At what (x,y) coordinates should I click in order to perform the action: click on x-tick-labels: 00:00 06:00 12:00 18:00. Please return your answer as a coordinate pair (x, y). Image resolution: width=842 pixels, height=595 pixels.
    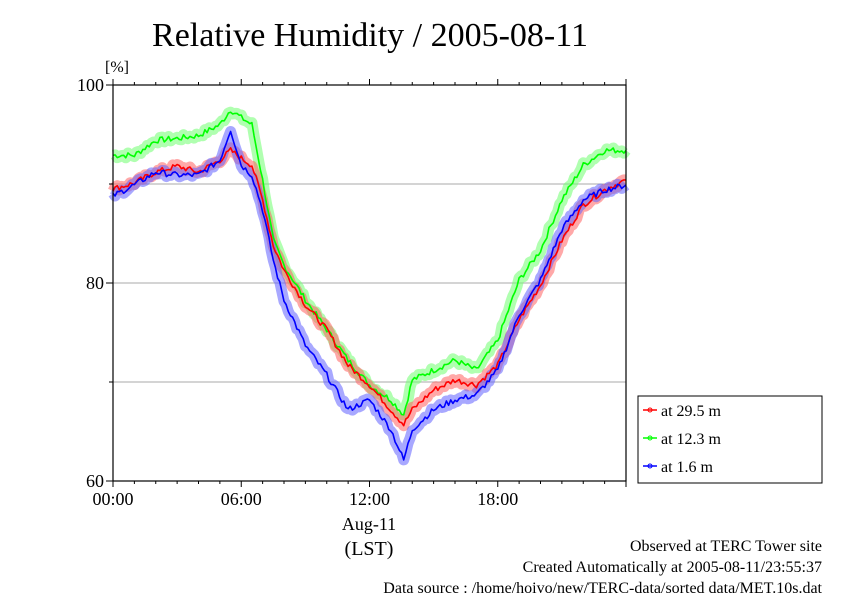
    Looking at the image, I should click on (305, 499).